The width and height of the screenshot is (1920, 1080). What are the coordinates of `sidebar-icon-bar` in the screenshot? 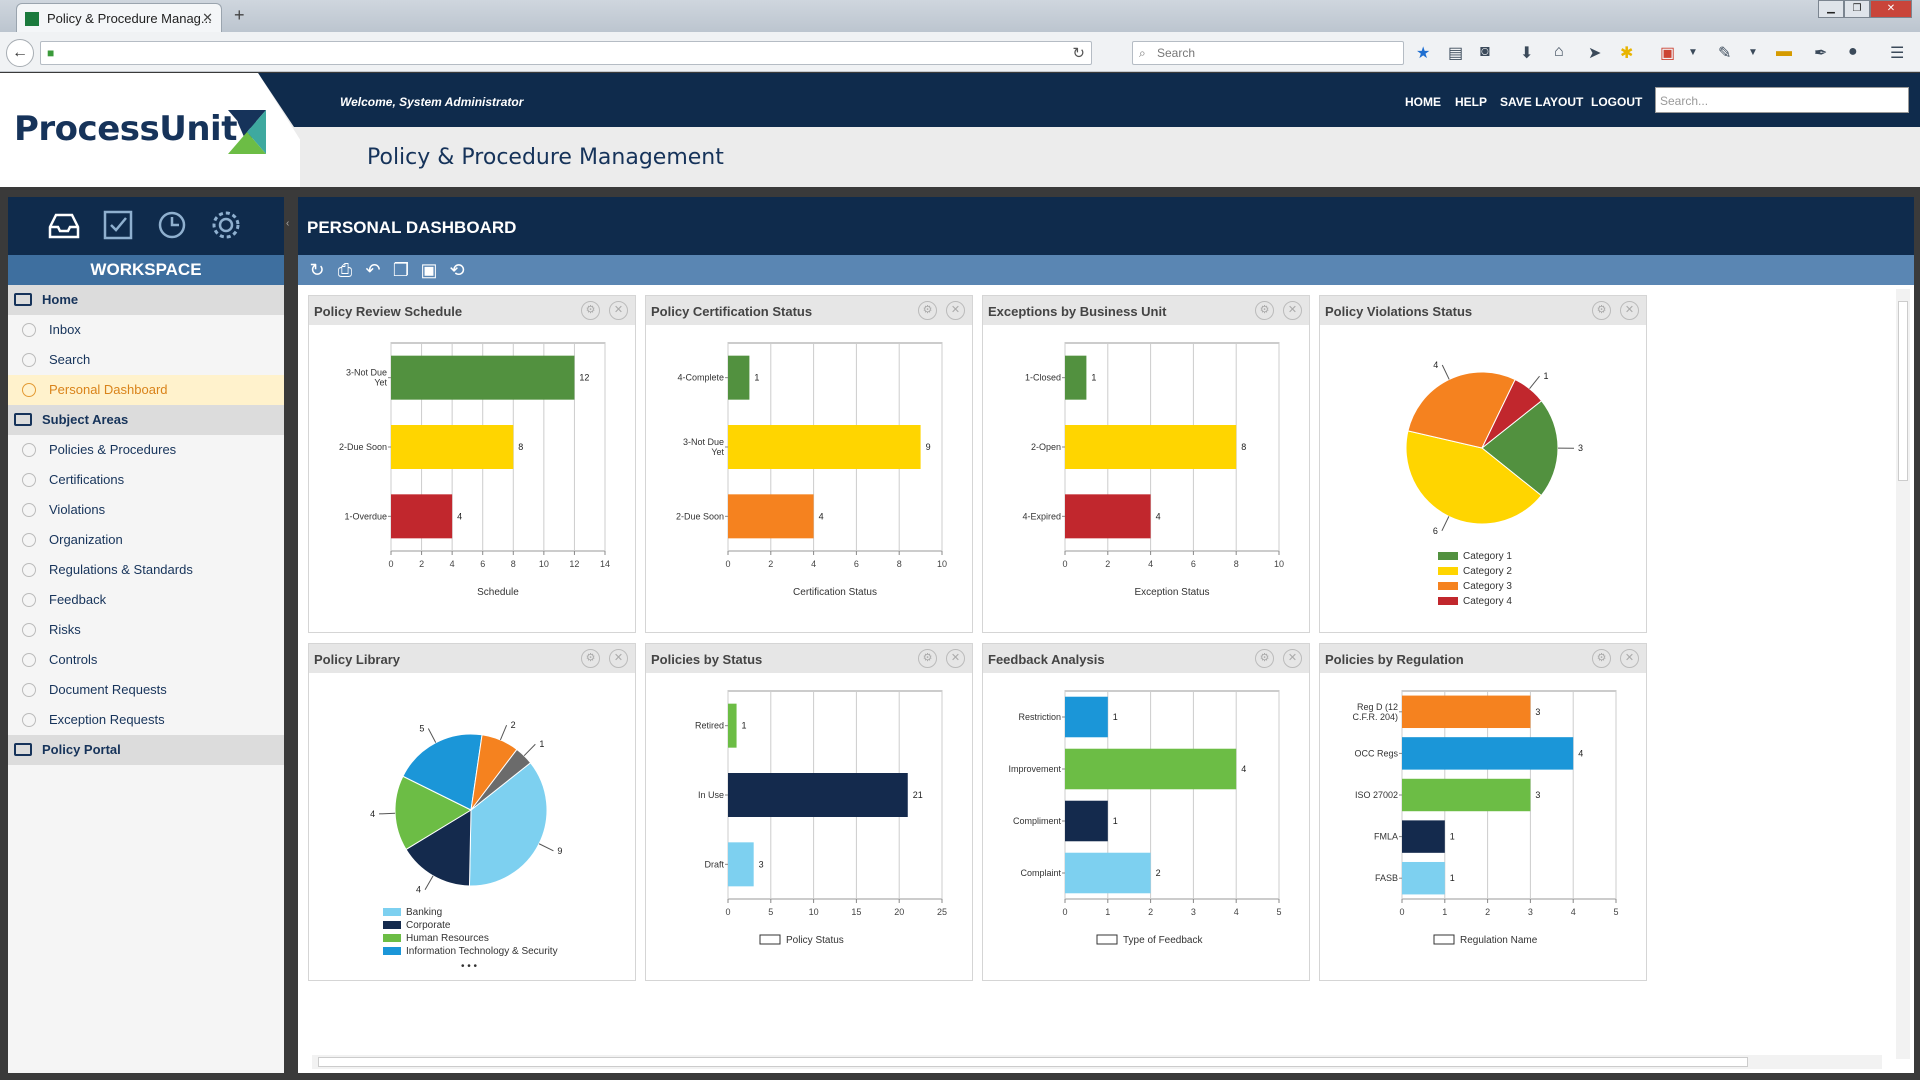 It's located at (146, 226).